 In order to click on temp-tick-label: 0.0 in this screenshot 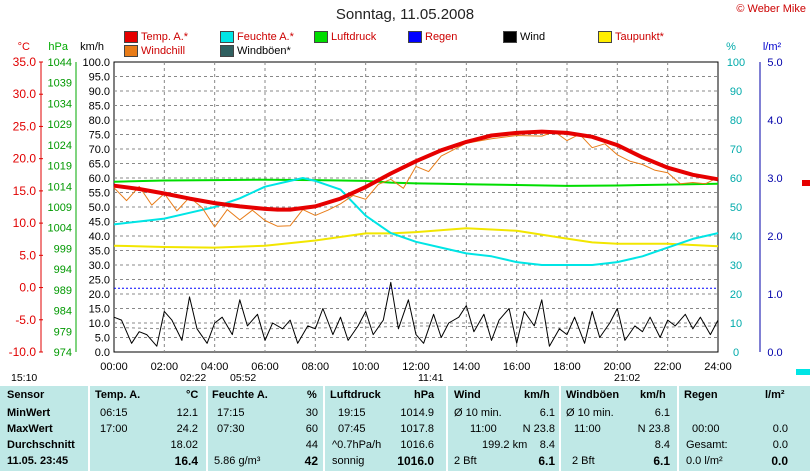, I will do `click(27, 288)`.